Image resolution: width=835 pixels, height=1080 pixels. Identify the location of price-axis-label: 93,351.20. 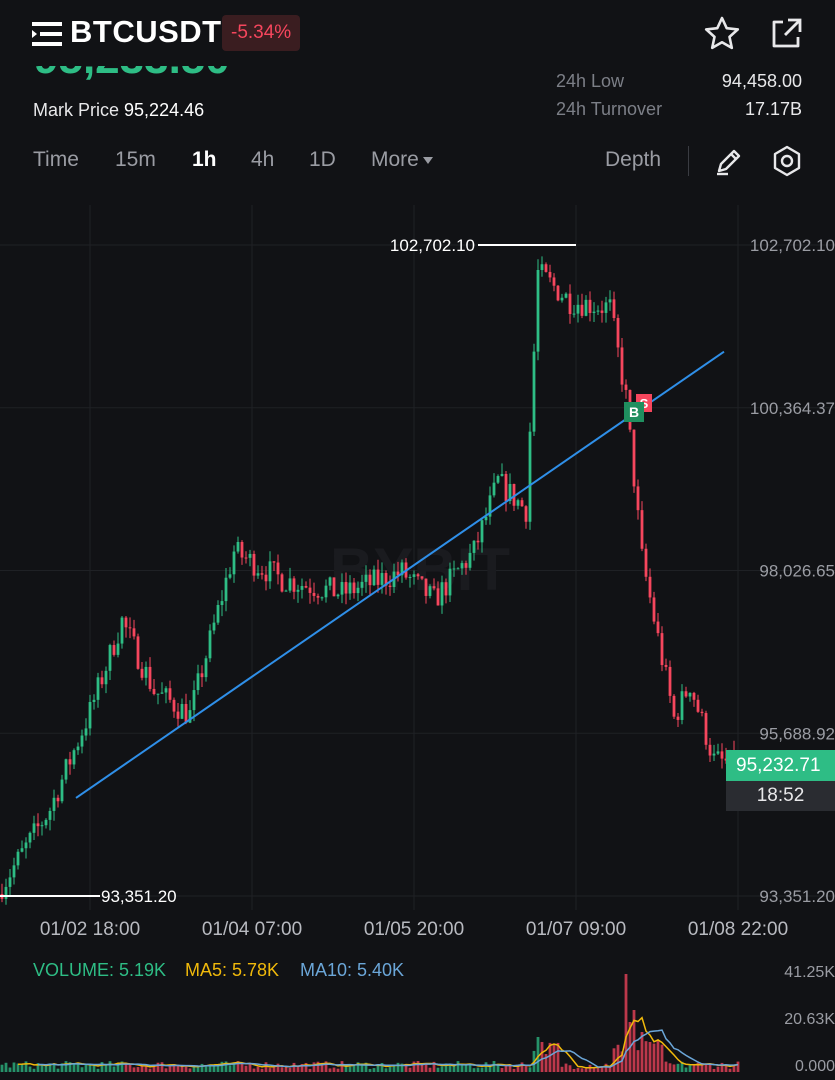
(797, 896).